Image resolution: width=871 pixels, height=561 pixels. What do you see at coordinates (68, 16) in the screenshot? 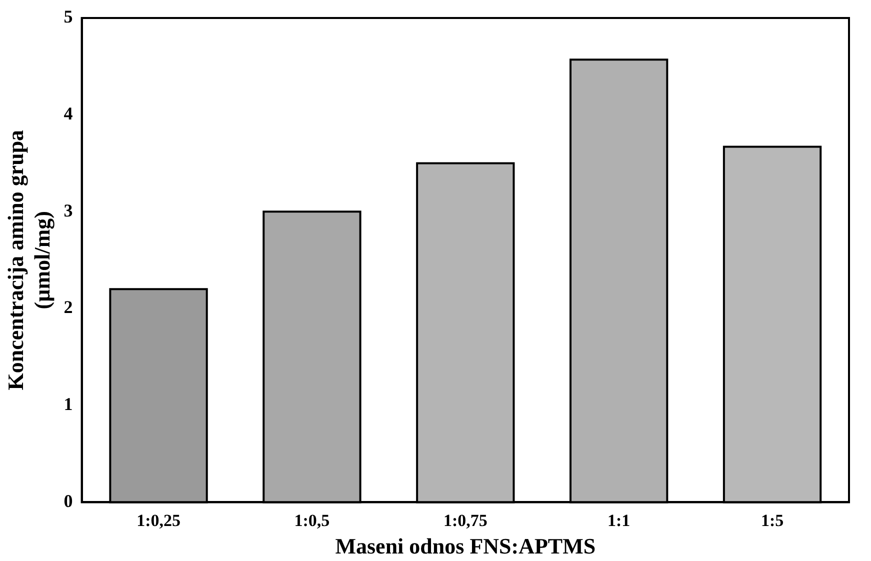
I see `y-tick-label: 5` at bounding box center [68, 16].